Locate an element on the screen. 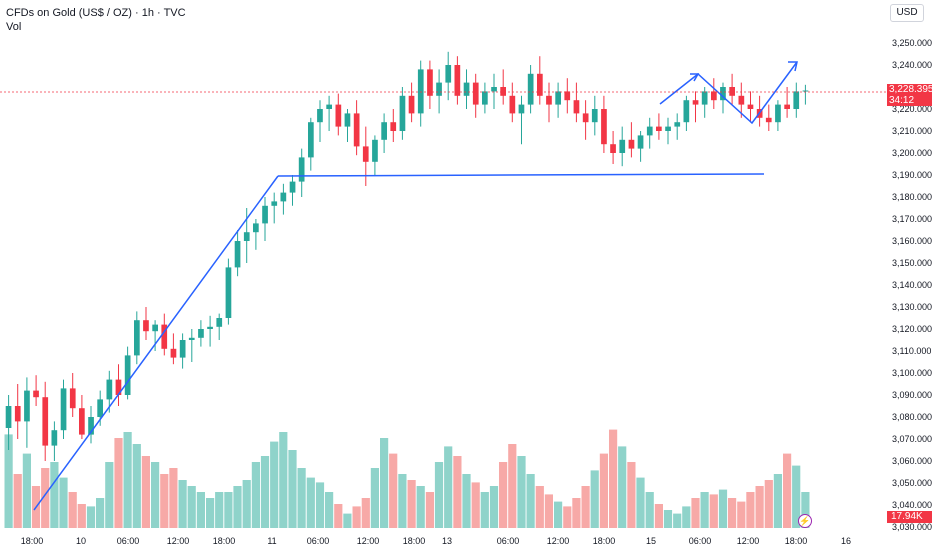 The image size is (932, 555). zigzag-projection is located at coordinates (728, 93).